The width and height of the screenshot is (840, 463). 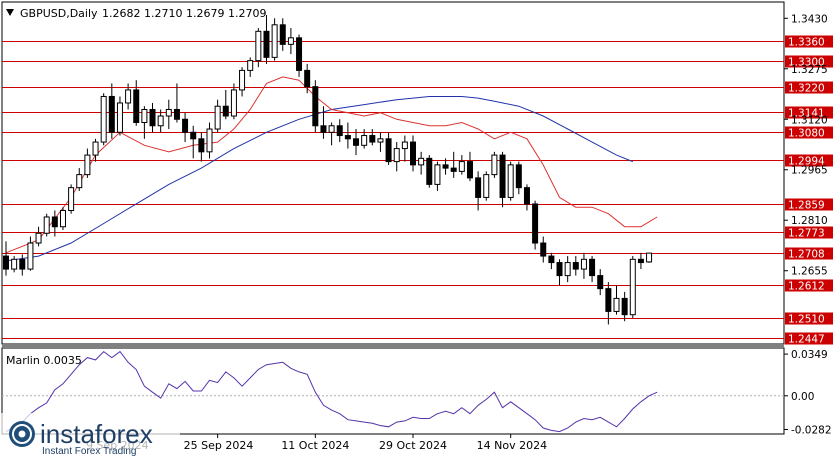 I want to click on level-label: 1.3141, so click(x=806, y=114).